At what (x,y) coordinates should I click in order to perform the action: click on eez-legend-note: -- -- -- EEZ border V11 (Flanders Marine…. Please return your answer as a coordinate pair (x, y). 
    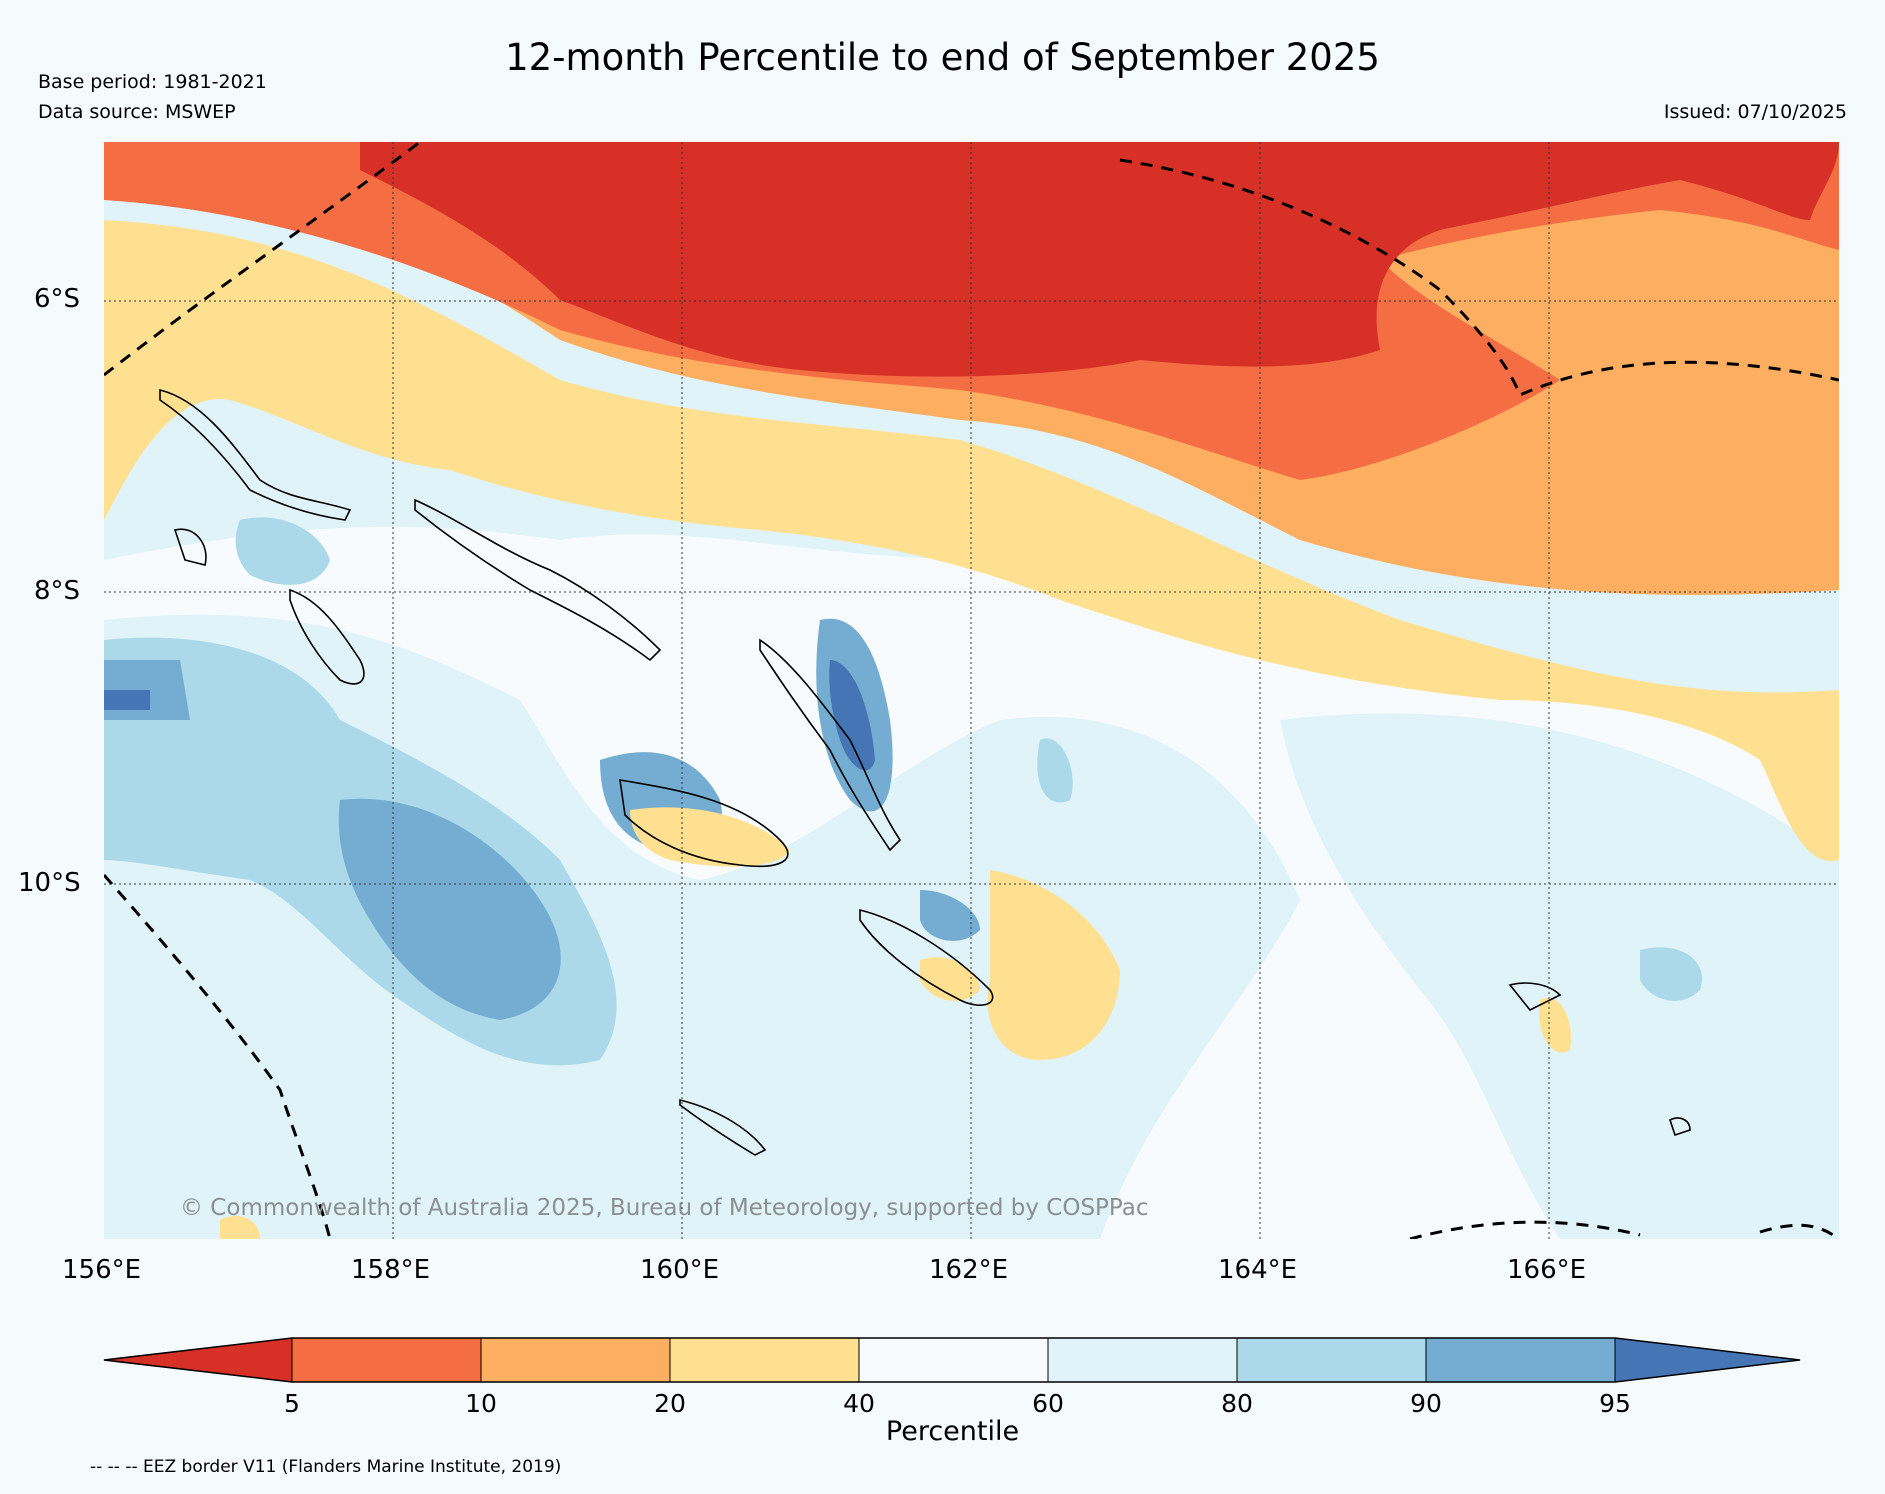
    Looking at the image, I should click on (326, 1467).